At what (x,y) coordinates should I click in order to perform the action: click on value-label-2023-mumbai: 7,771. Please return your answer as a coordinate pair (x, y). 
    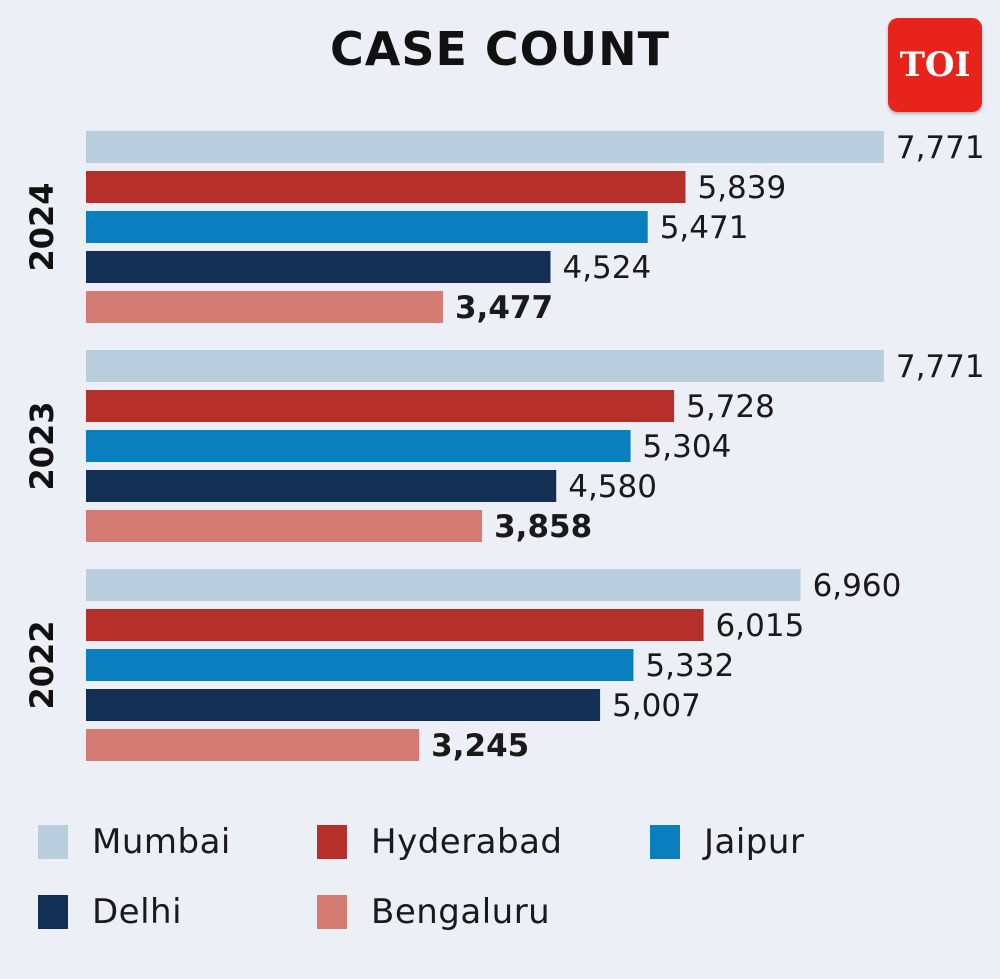
    Looking at the image, I should click on (940, 367).